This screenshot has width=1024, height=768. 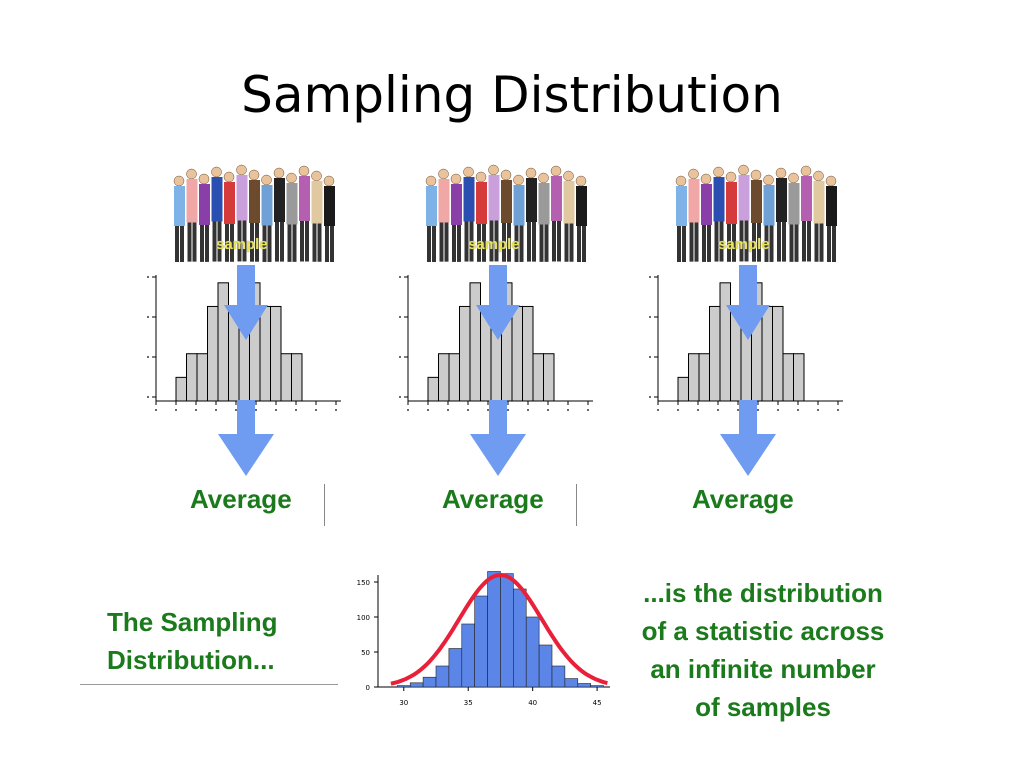 I want to click on definition-line: of samples, so click(x=763, y=707).